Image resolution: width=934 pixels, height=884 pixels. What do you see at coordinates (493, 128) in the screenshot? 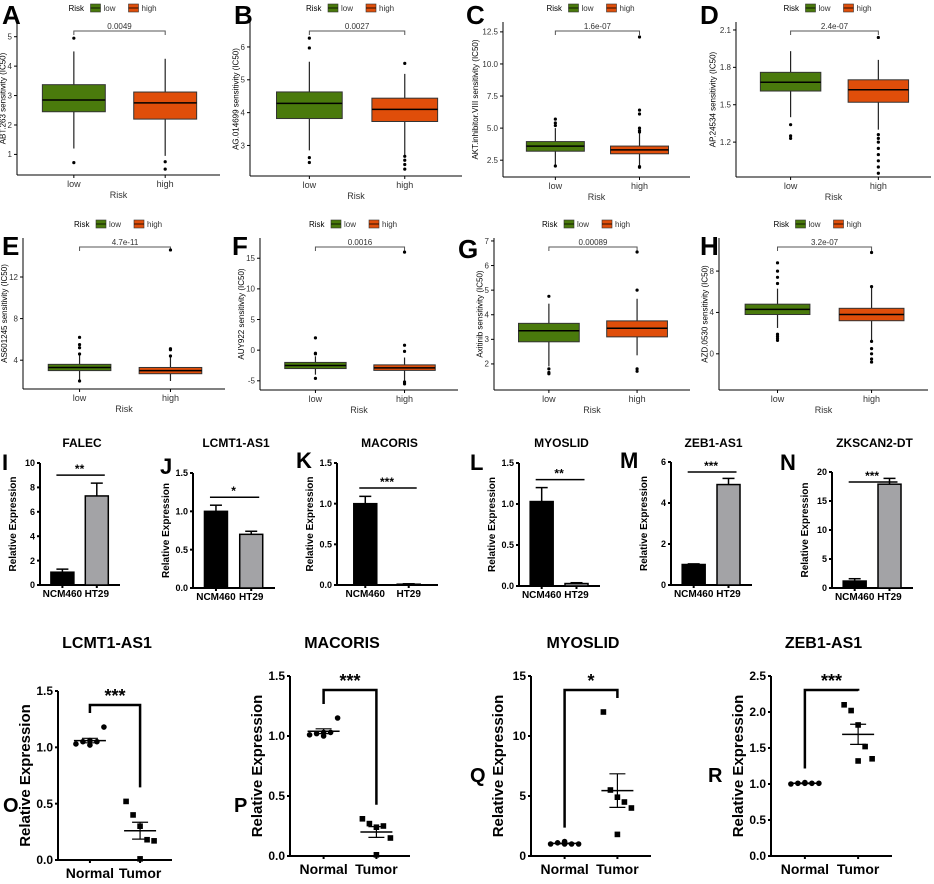
I see `y-tick-label: 5.0` at bounding box center [493, 128].